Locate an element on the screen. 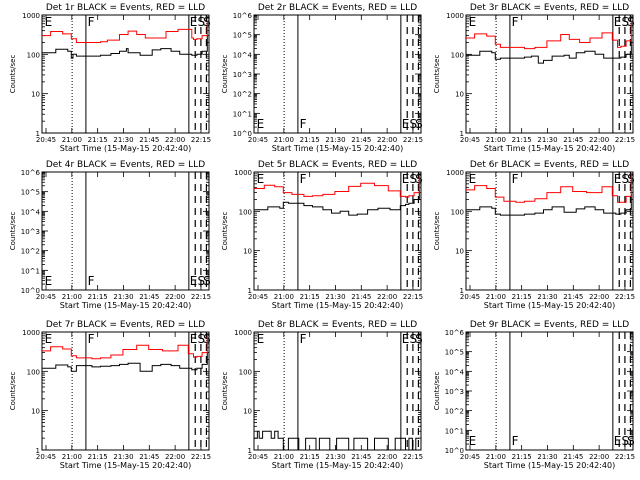  y-tick-label: 10^6 is located at coordinates (243, 16).